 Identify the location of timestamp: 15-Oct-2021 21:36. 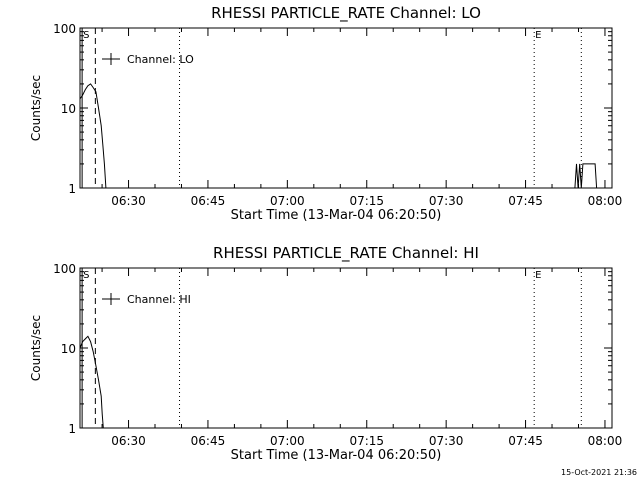
(599, 472).